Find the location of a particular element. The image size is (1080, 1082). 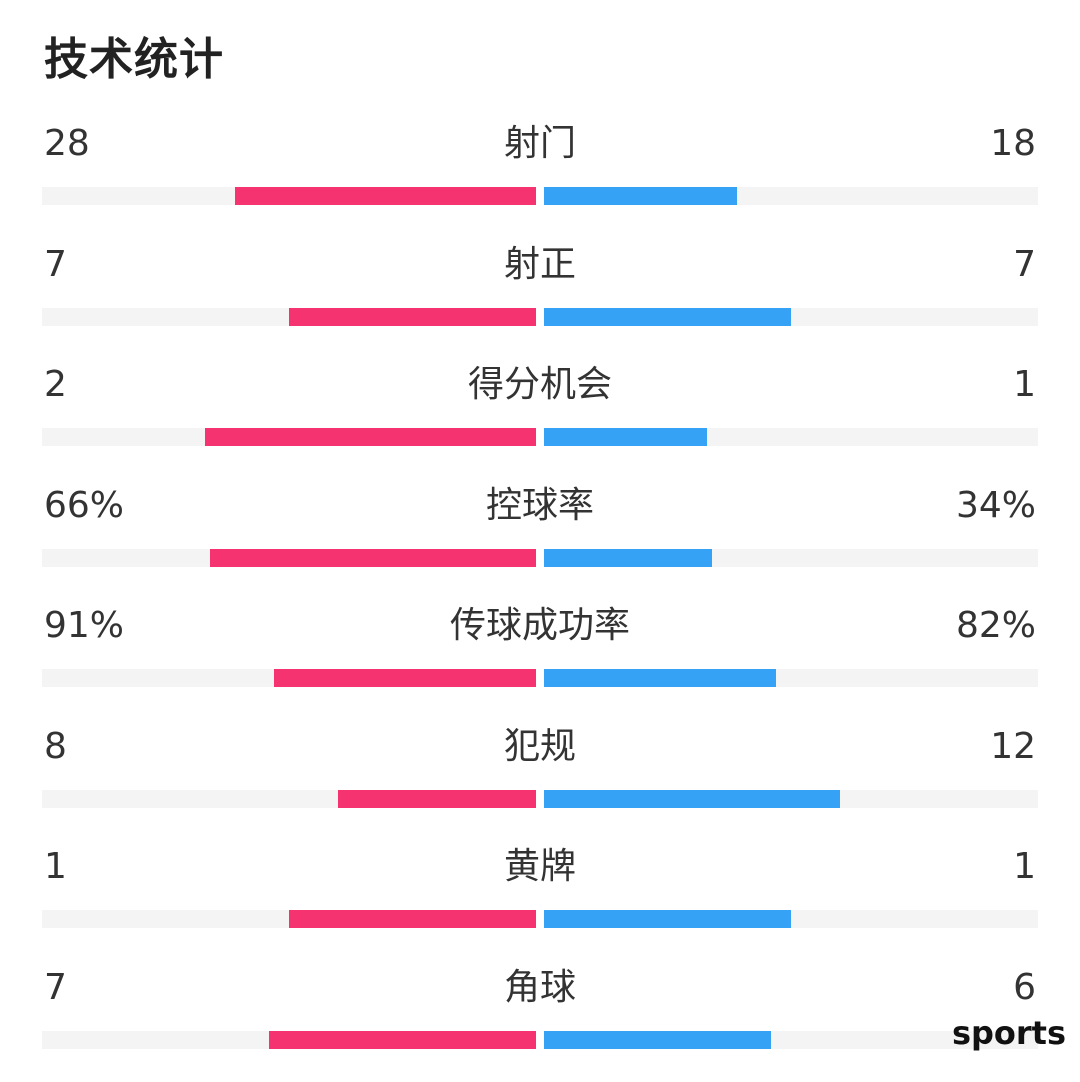

home-value: 1 is located at coordinates (55, 866).